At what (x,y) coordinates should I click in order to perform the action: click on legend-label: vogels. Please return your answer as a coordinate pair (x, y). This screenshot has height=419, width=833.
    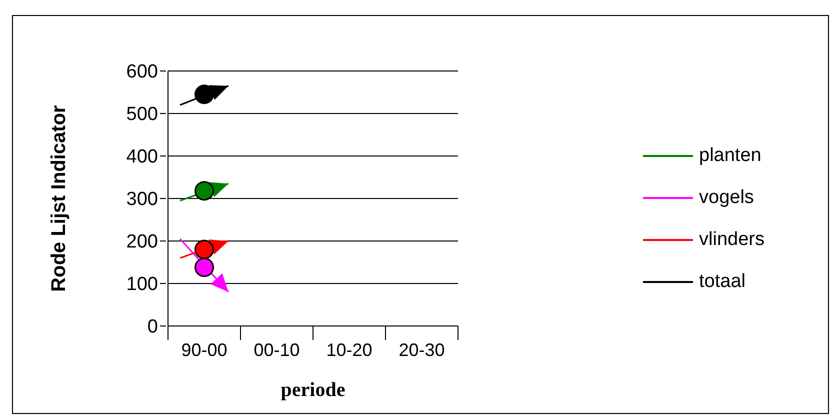
    Looking at the image, I should click on (726, 198).